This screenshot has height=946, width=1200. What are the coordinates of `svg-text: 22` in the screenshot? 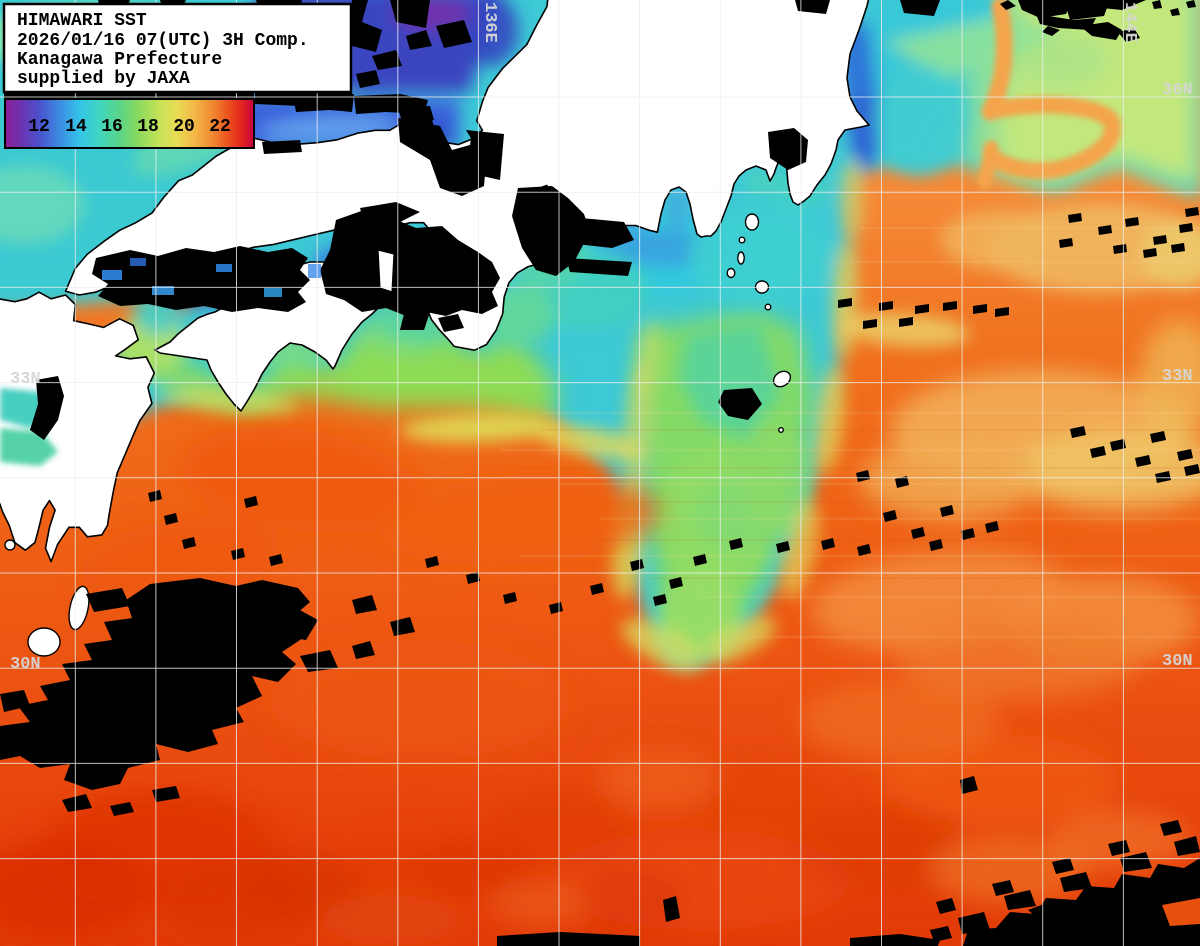 It's located at (220, 127).